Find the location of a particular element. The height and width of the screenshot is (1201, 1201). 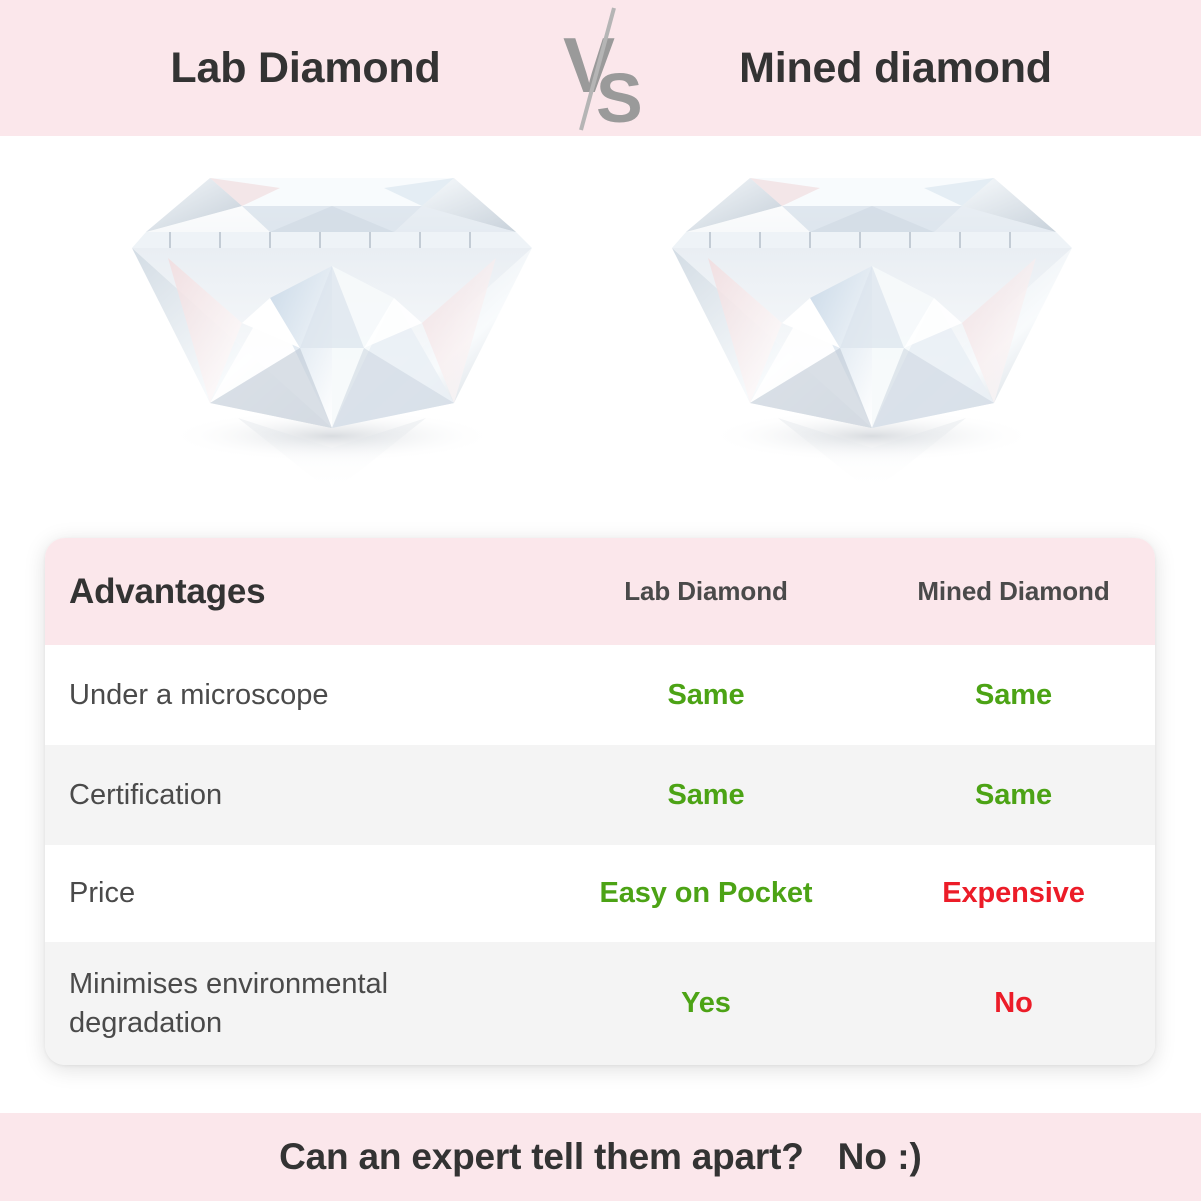

cell-feature: Minimises environmental degradation is located at coordinates (292, 1003).